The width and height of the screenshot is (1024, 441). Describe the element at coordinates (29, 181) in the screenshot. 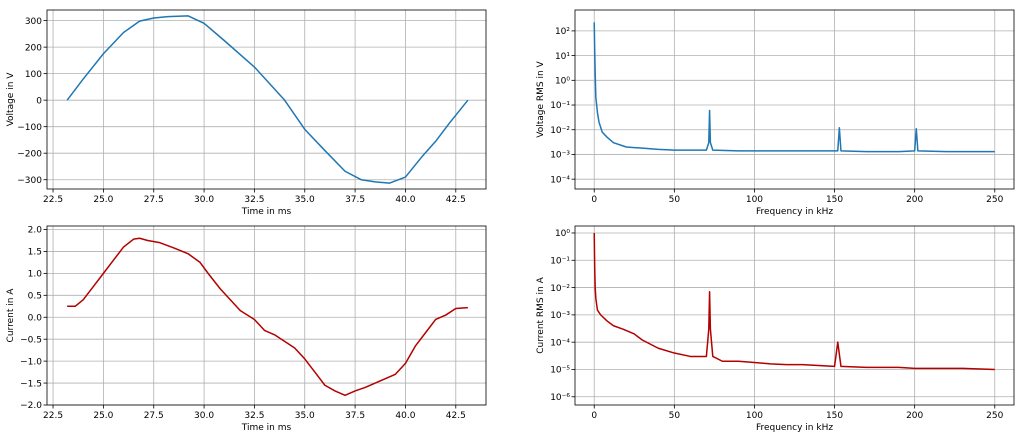

I see `y-tick-label: −300` at that location.